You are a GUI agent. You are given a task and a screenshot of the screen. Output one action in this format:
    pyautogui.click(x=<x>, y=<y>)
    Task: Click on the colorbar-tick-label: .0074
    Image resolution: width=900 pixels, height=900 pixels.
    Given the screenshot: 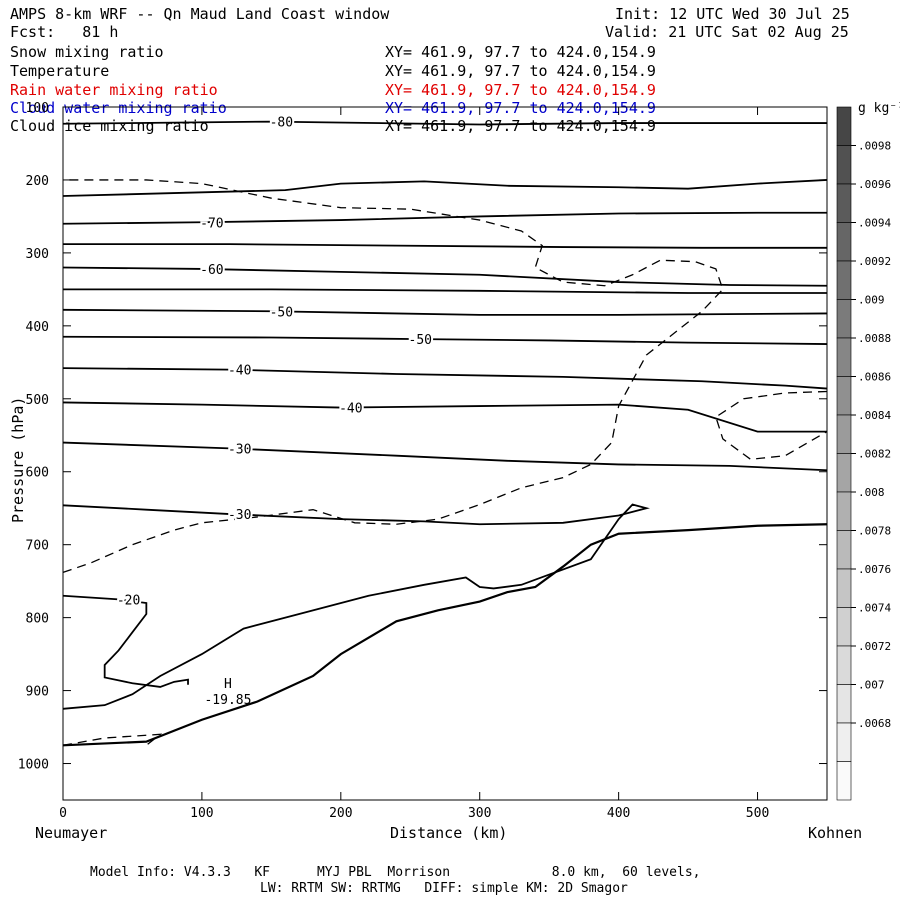 What is the action you would take?
    pyautogui.click(x=874, y=608)
    